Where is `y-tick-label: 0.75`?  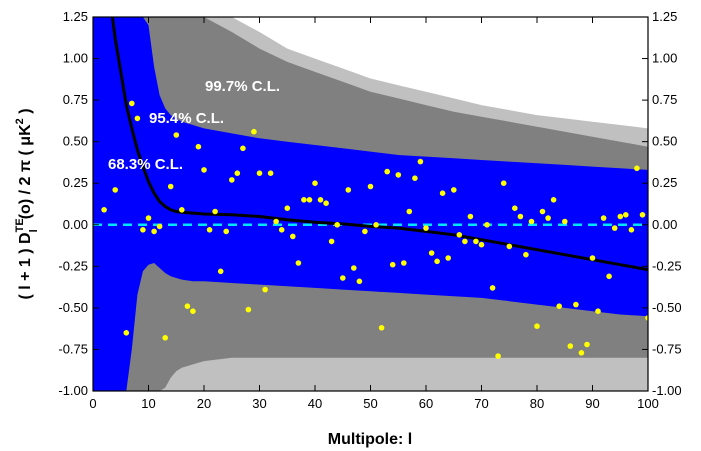 y-tick-label: 0.75 is located at coordinates (75, 99).